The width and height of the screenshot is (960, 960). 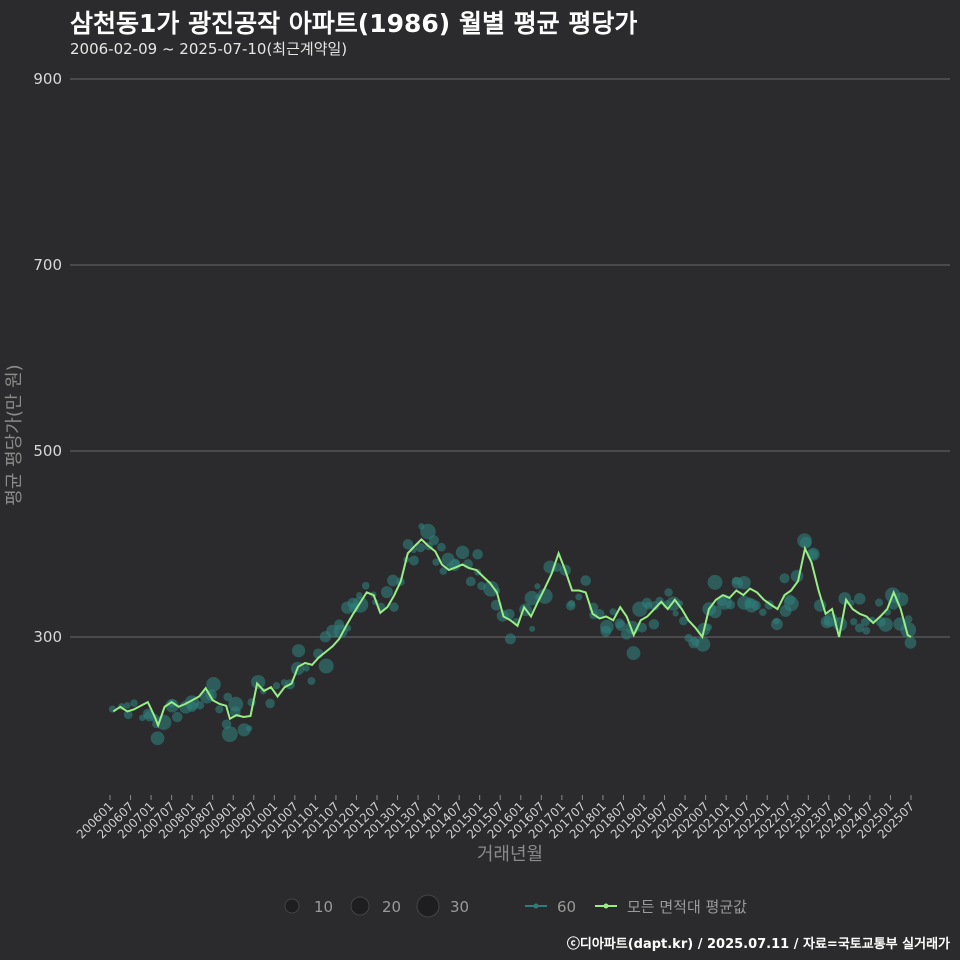 I want to click on y-tick-700: 700, so click(x=47, y=265).